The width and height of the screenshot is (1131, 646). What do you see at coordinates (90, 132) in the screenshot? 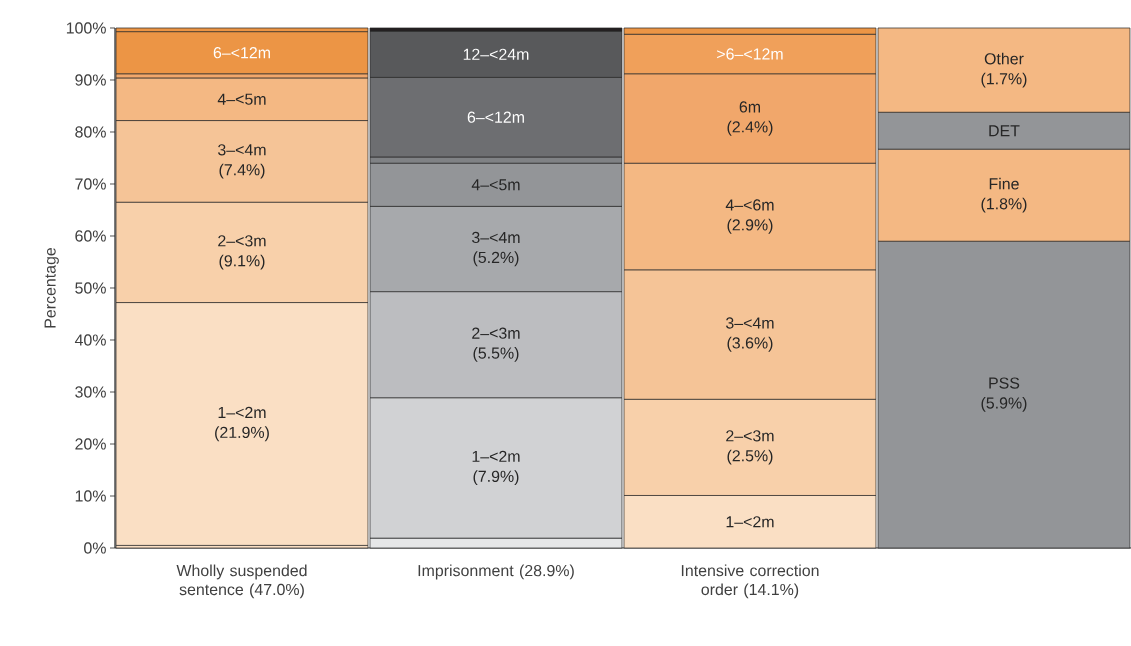
I see `y-tick-label: 80%` at bounding box center [90, 132].